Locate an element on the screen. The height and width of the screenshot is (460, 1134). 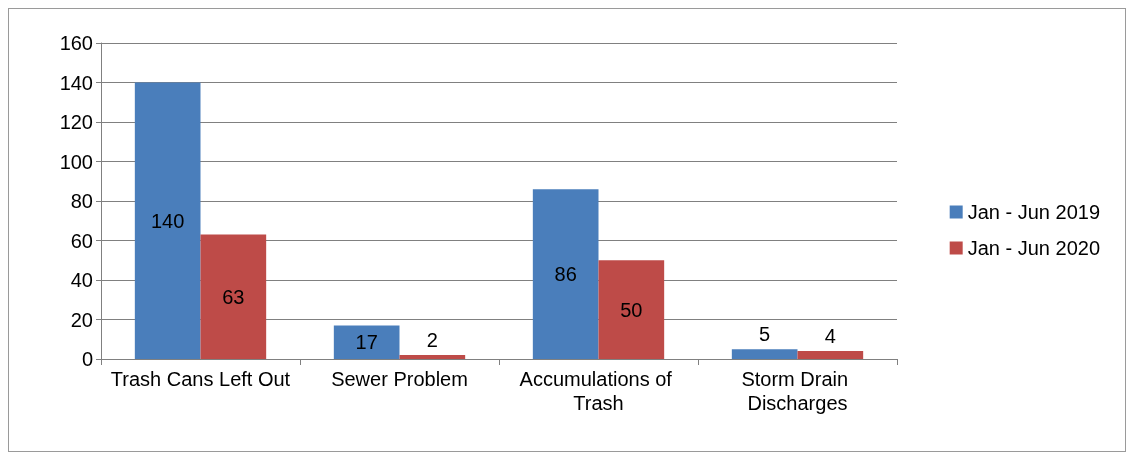
data-label: 50 is located at coordinates (631, 309).